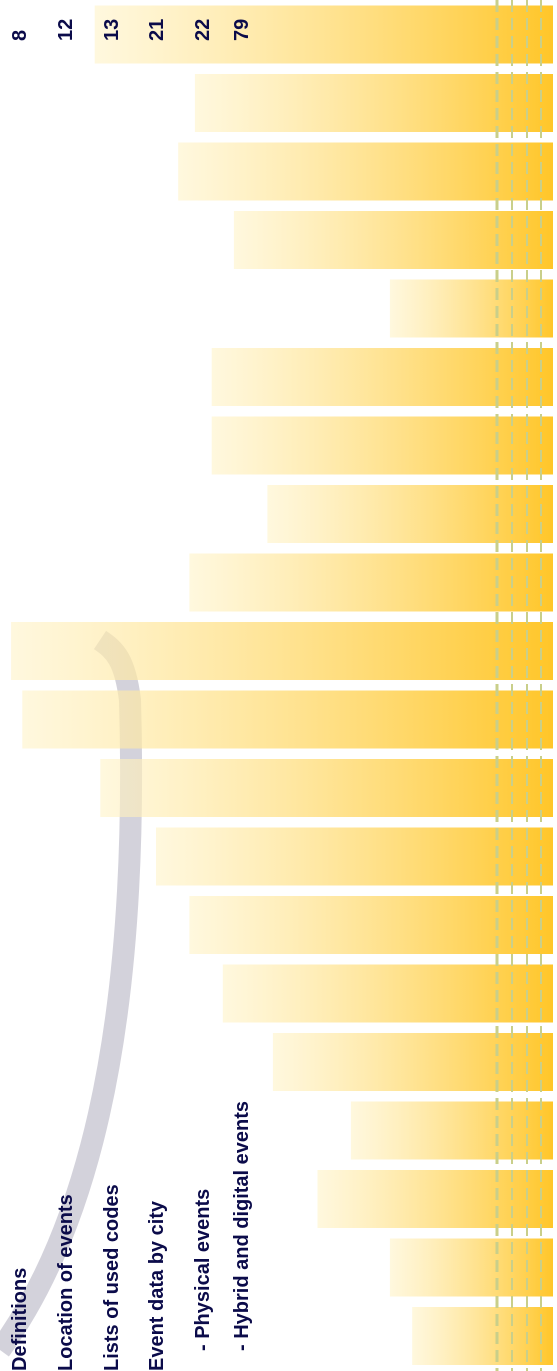 This screenshot has width=557, height=1371. Describe the element at coordinates (20, 1319) in the screenshot. I see `toc-entry-label: Definitions` at that location.